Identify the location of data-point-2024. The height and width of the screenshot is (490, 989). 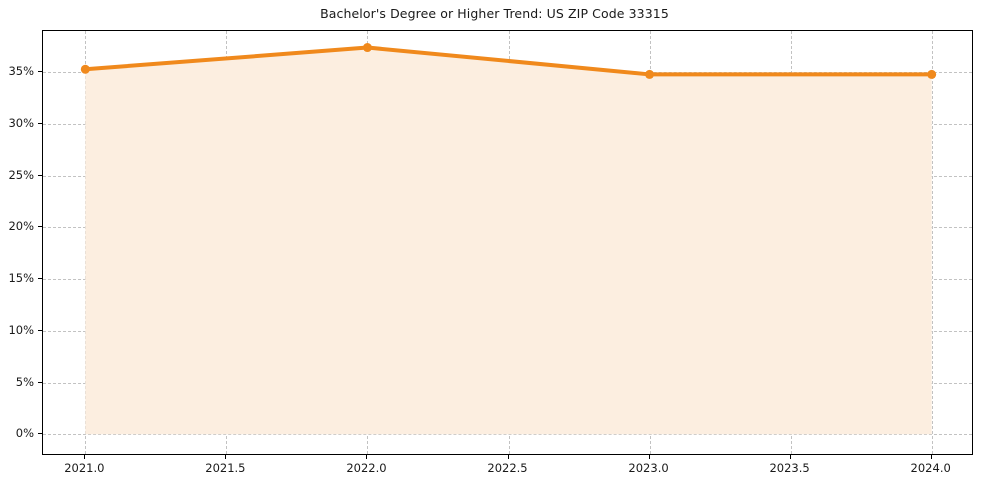
(932, 74).